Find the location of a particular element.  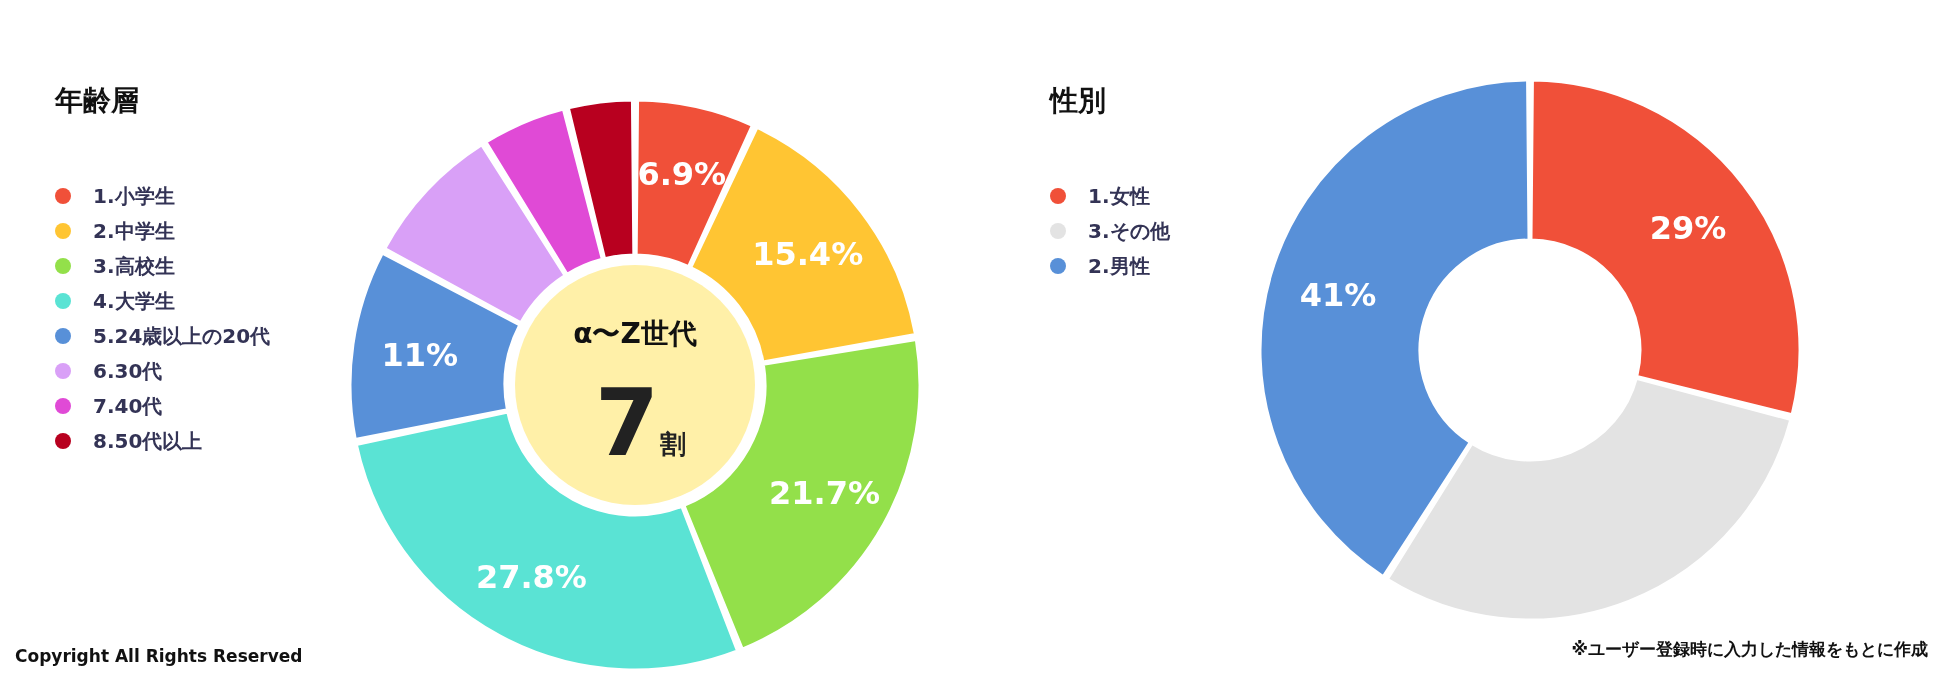

data-label: 6.9% is located at coordinates (682, 173).